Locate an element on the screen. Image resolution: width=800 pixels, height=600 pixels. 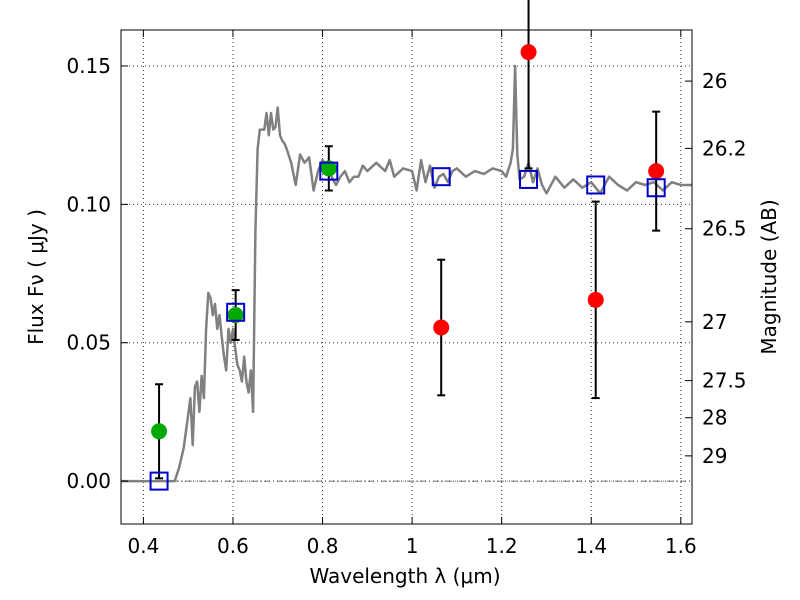
x-tick-label-5: 1.4 is located at coordinates (591, 546).